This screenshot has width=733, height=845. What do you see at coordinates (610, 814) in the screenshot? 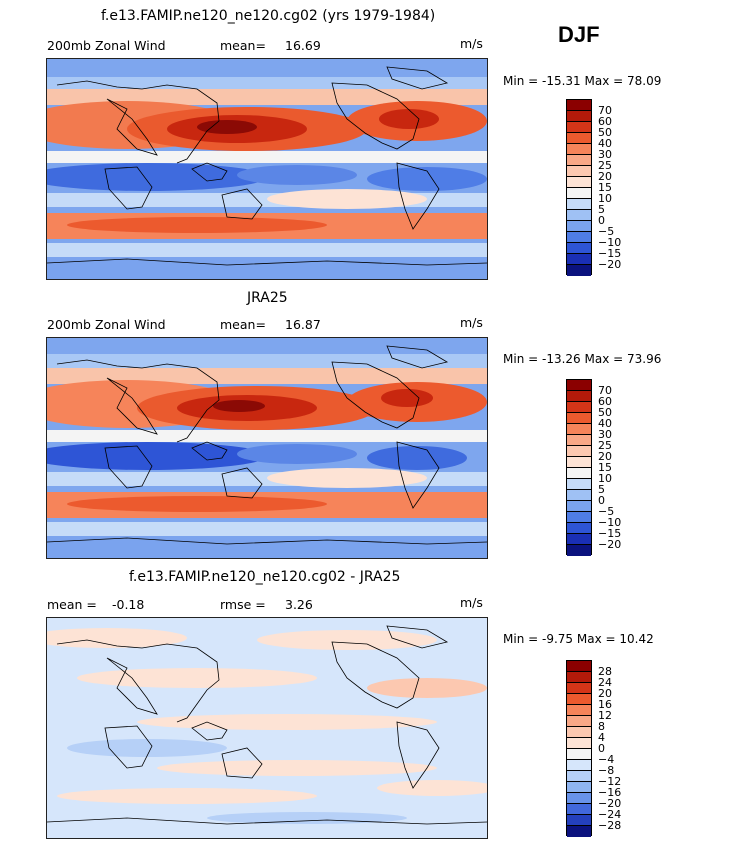
I see `colorbar-tick-label: −24` at bounding box center [610, 814].